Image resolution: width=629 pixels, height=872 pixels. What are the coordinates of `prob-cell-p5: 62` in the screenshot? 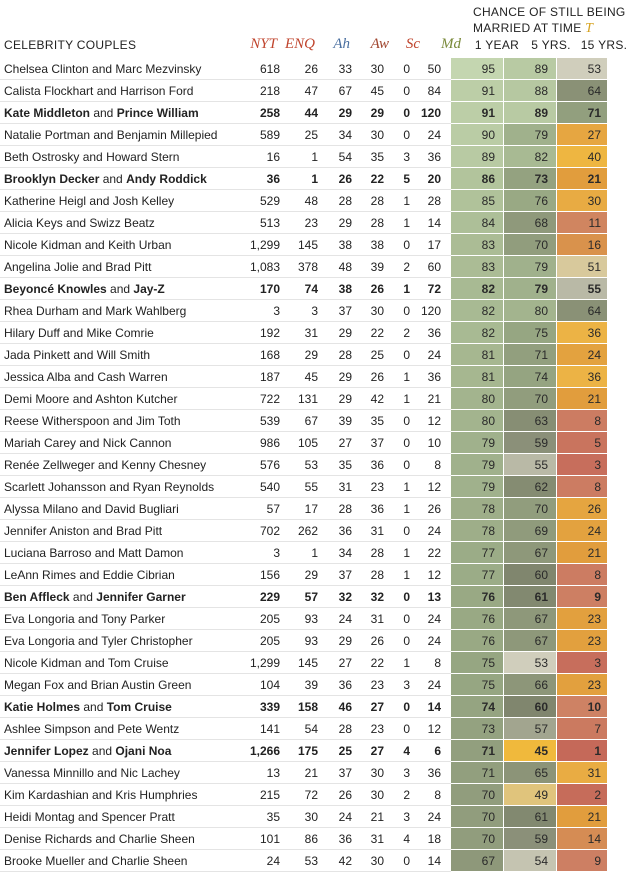 It's located at (530, 486).